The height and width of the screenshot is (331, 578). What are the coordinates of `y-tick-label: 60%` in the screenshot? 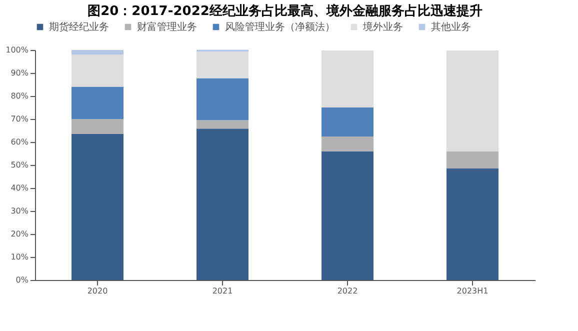 It's located at (19, 142).